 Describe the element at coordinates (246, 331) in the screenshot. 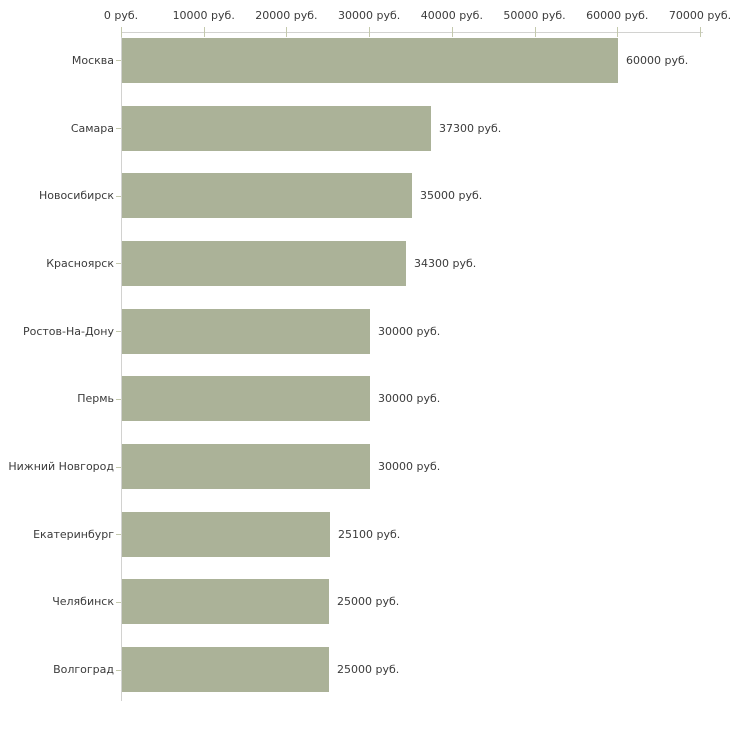

I see `bar-Ростов-На-Дону` at that location.